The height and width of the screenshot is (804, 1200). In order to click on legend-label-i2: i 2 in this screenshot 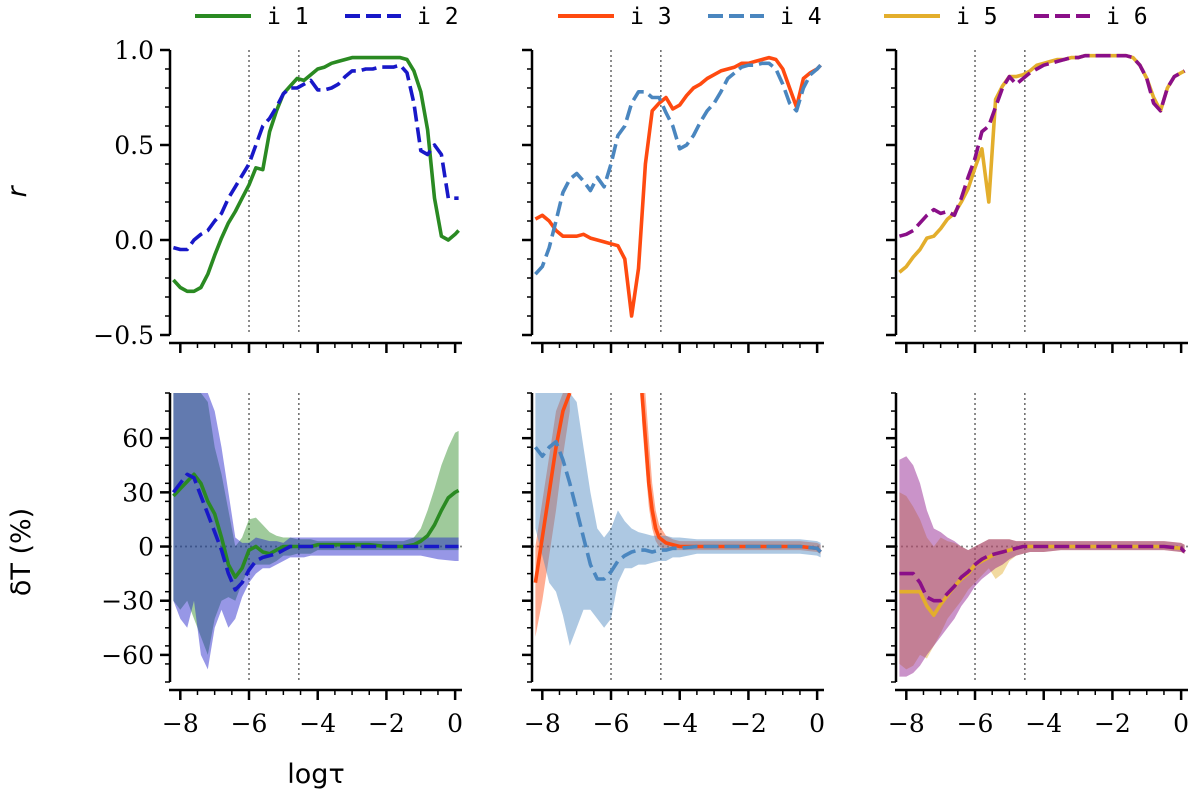, I will do `click(438, 17)`.